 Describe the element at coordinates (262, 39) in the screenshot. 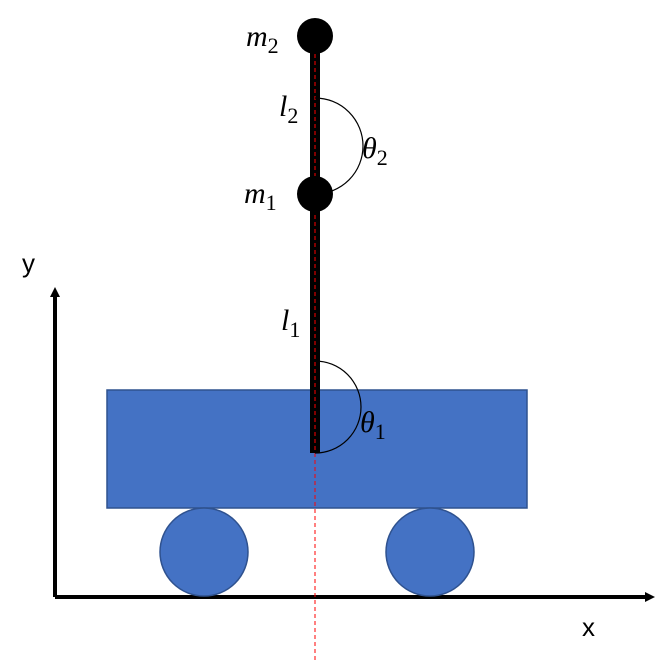

I see `m2-label: m2` at that location.